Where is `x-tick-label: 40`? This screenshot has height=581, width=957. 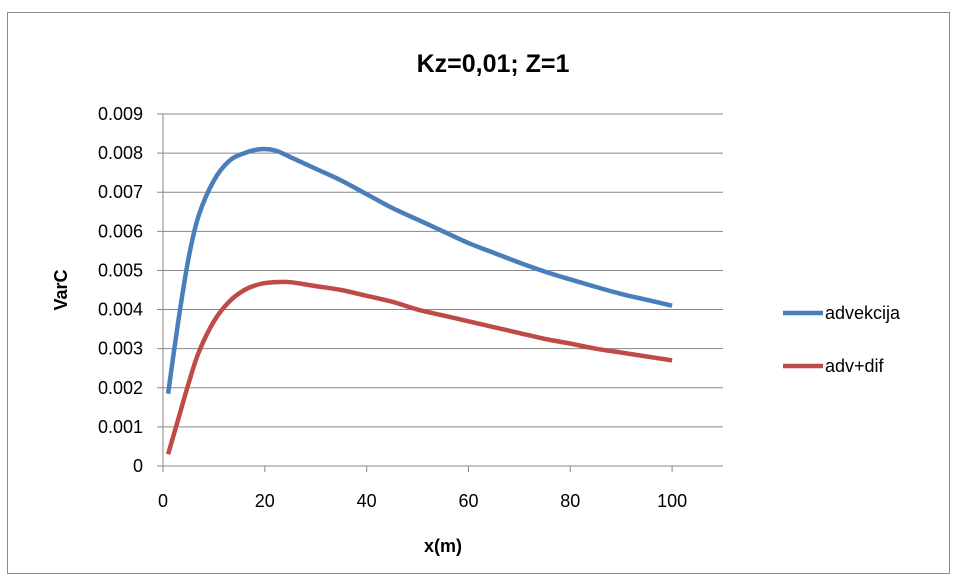
x-tick-label: 40 is located at coordinates (367, 501).